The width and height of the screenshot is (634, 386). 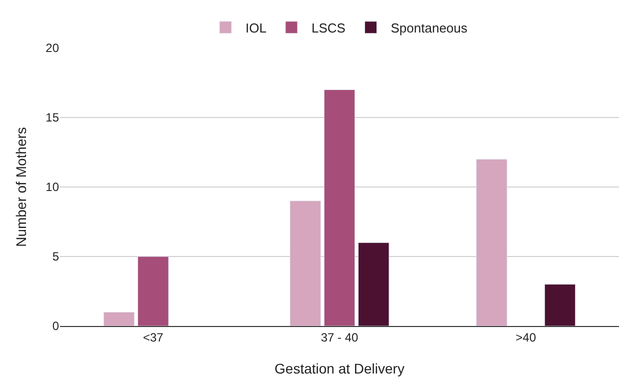 I want to click on y-tick-label: 5, so click(x=56, y=257).